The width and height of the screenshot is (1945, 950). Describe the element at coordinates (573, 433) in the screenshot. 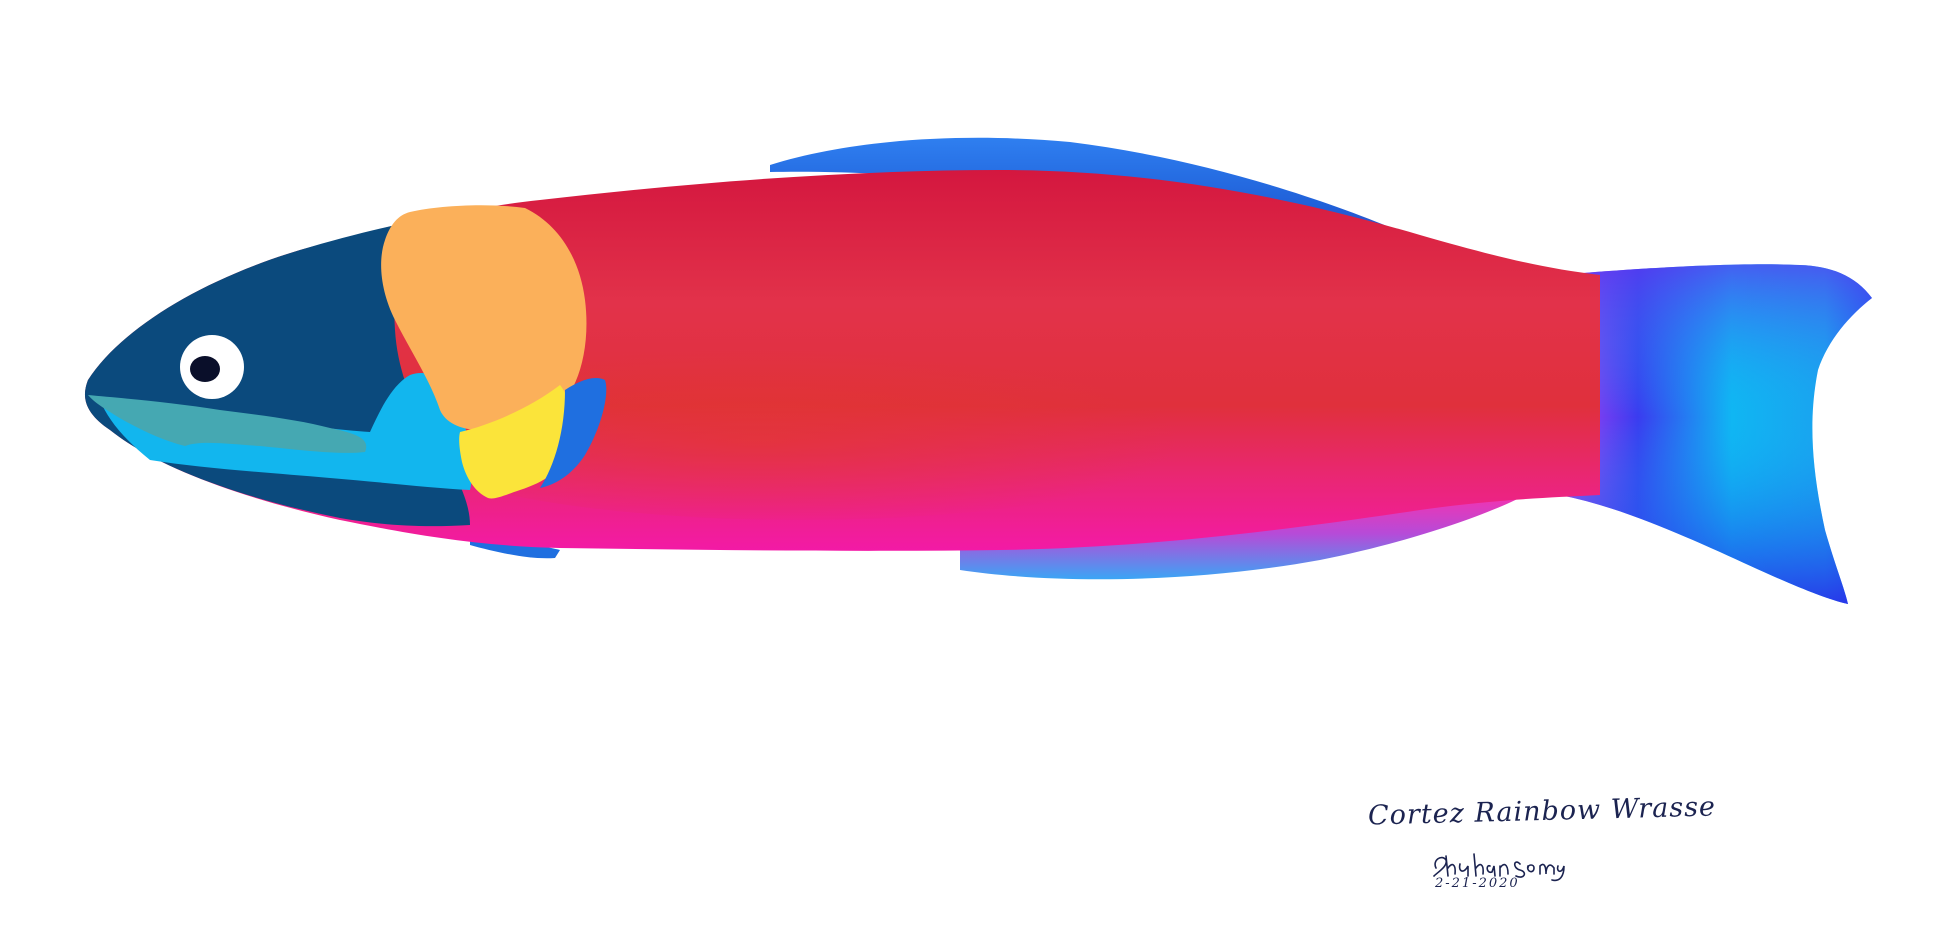

I see `pectoral-fin` at that location.